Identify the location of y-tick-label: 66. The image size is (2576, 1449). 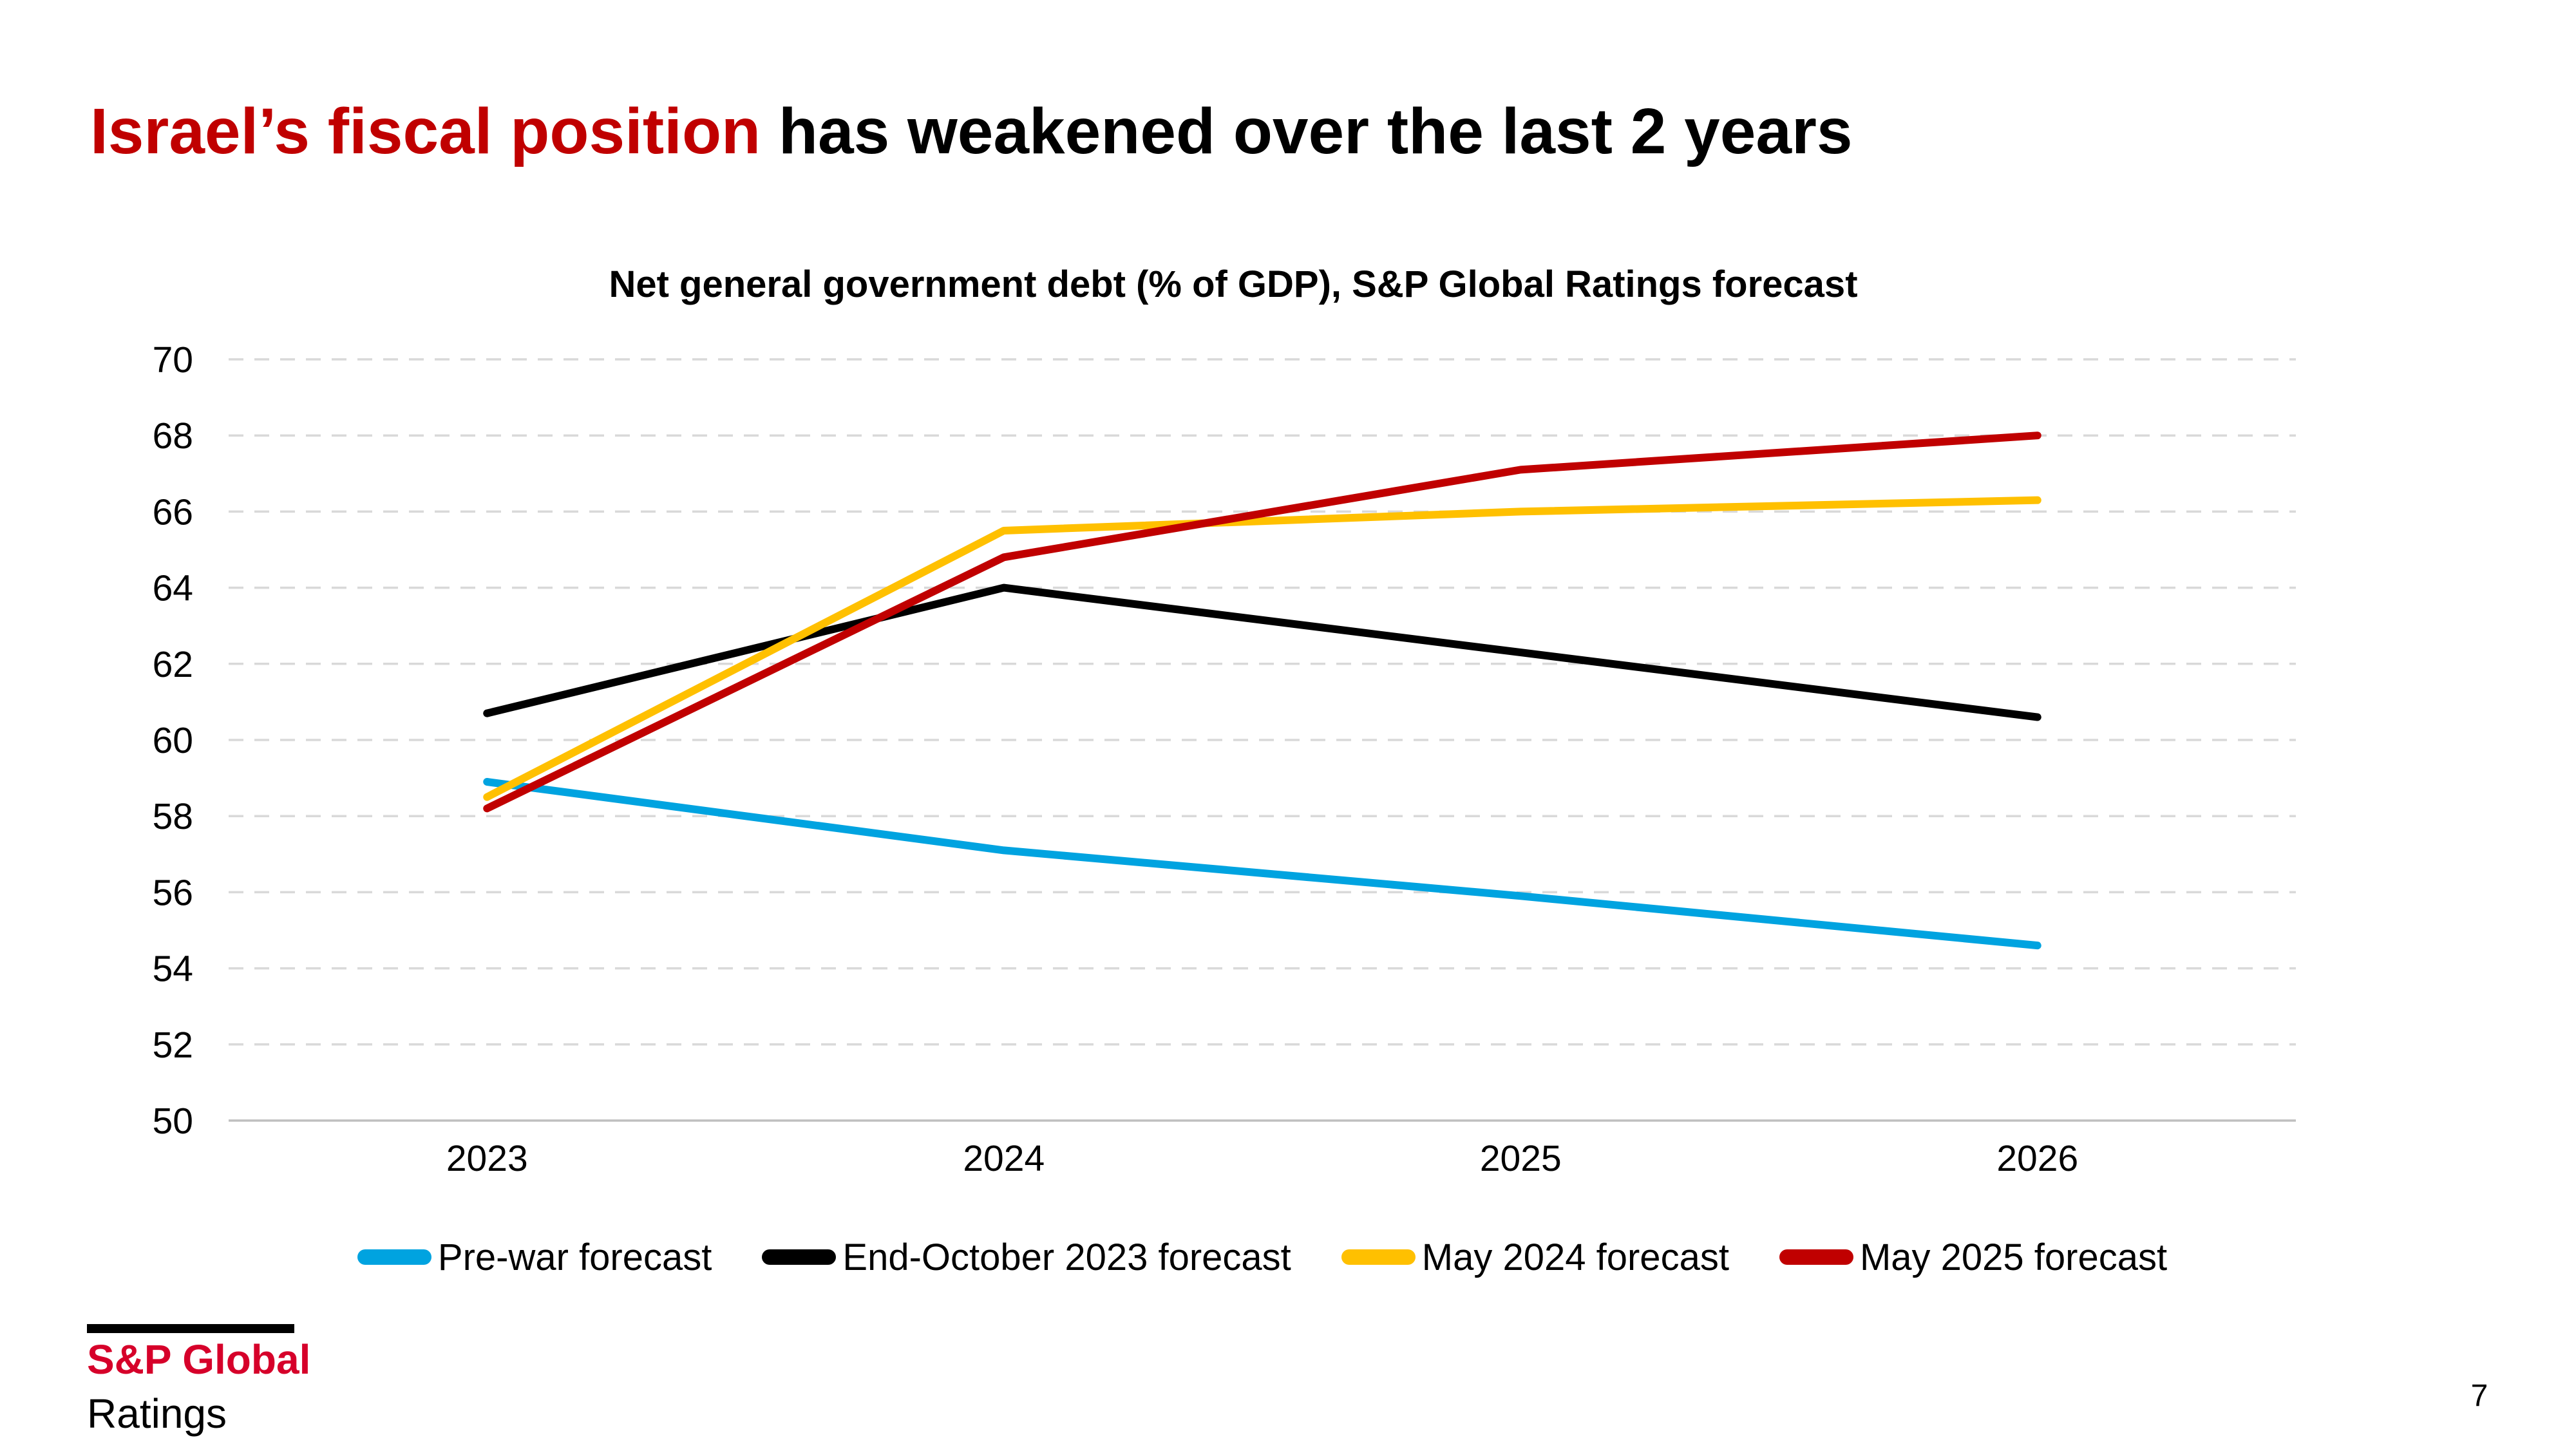
(173, 512).